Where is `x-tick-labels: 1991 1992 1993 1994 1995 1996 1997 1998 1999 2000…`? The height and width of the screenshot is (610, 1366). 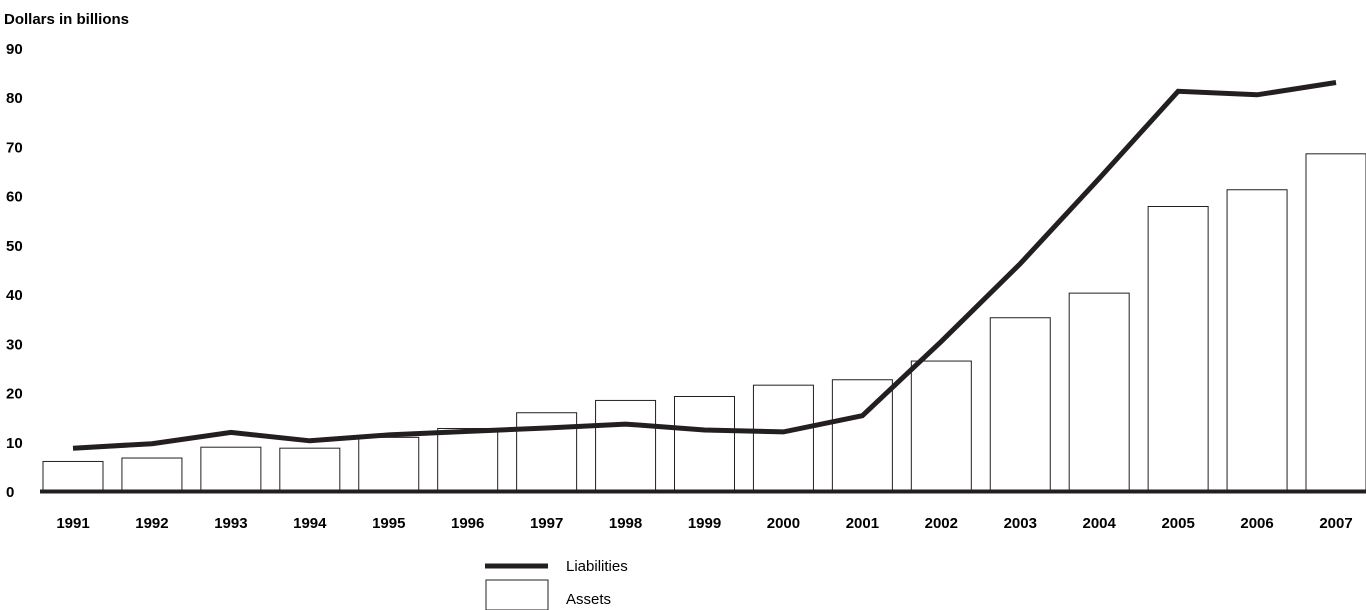
x-tick-labels: 1991 1992 1993 1994 1995 1996 1997 1998 1999 2000… is located at coordinates (704, 523).